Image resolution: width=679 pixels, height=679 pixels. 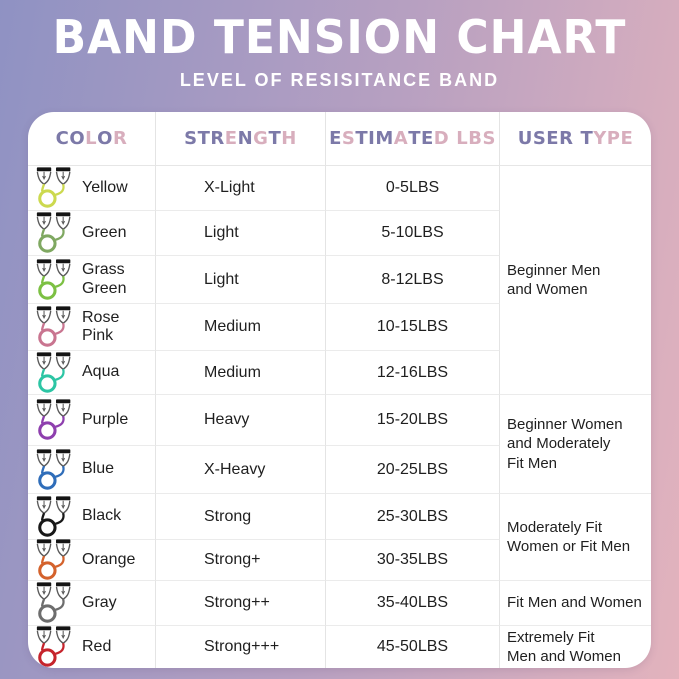 I want to click on band-color-cell: Green, so click(x=92, y=233).